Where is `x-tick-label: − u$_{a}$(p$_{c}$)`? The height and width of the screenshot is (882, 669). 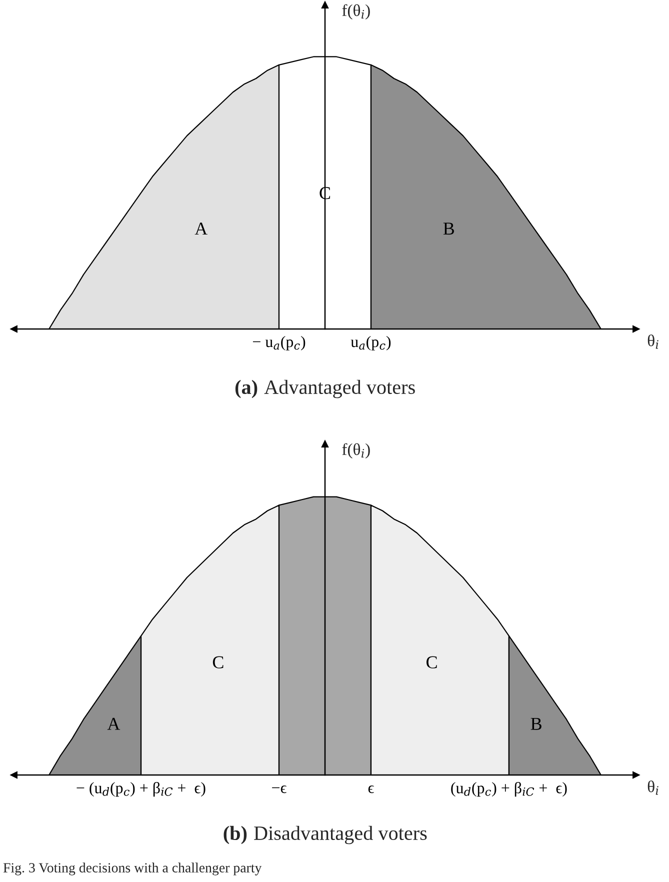
x-tick-label: − u$_{a}$(p$_{c}$) is located at coordinates (279, 343).